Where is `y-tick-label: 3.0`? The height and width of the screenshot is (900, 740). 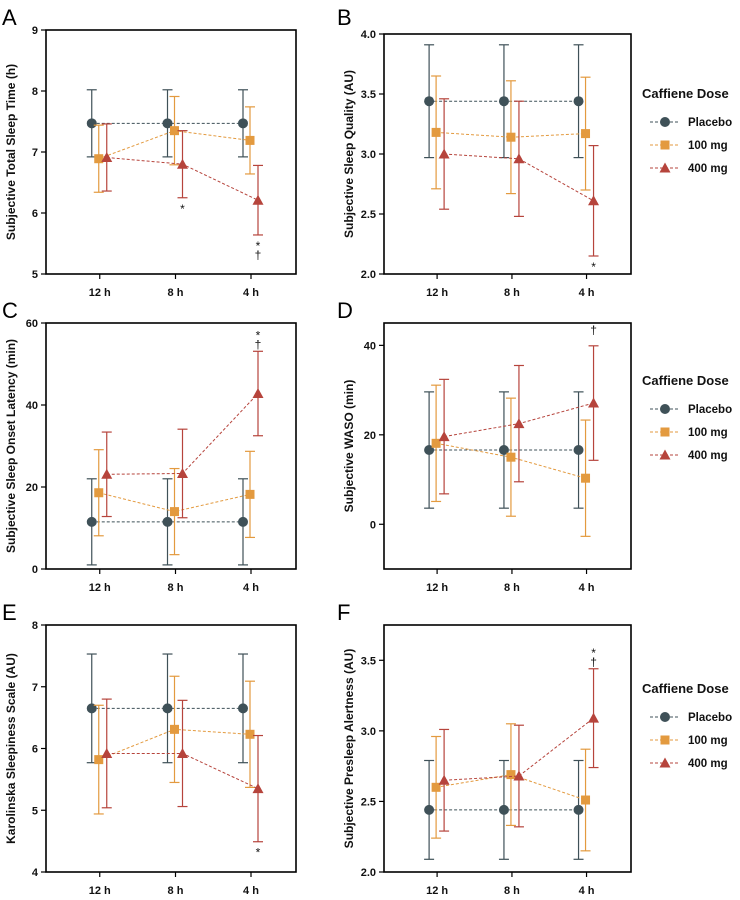 y-tick-label: 3.0 is located at coordinates (368, 155).